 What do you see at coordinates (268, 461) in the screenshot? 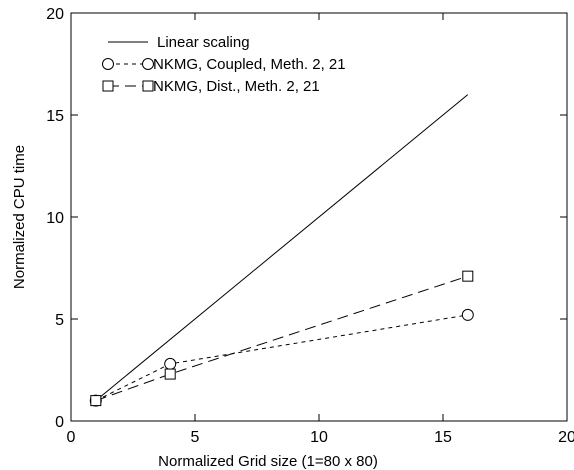
I see `x-axis-label: Normalized Grid size (1=80 x 80)` at bounding box center [268, 461].